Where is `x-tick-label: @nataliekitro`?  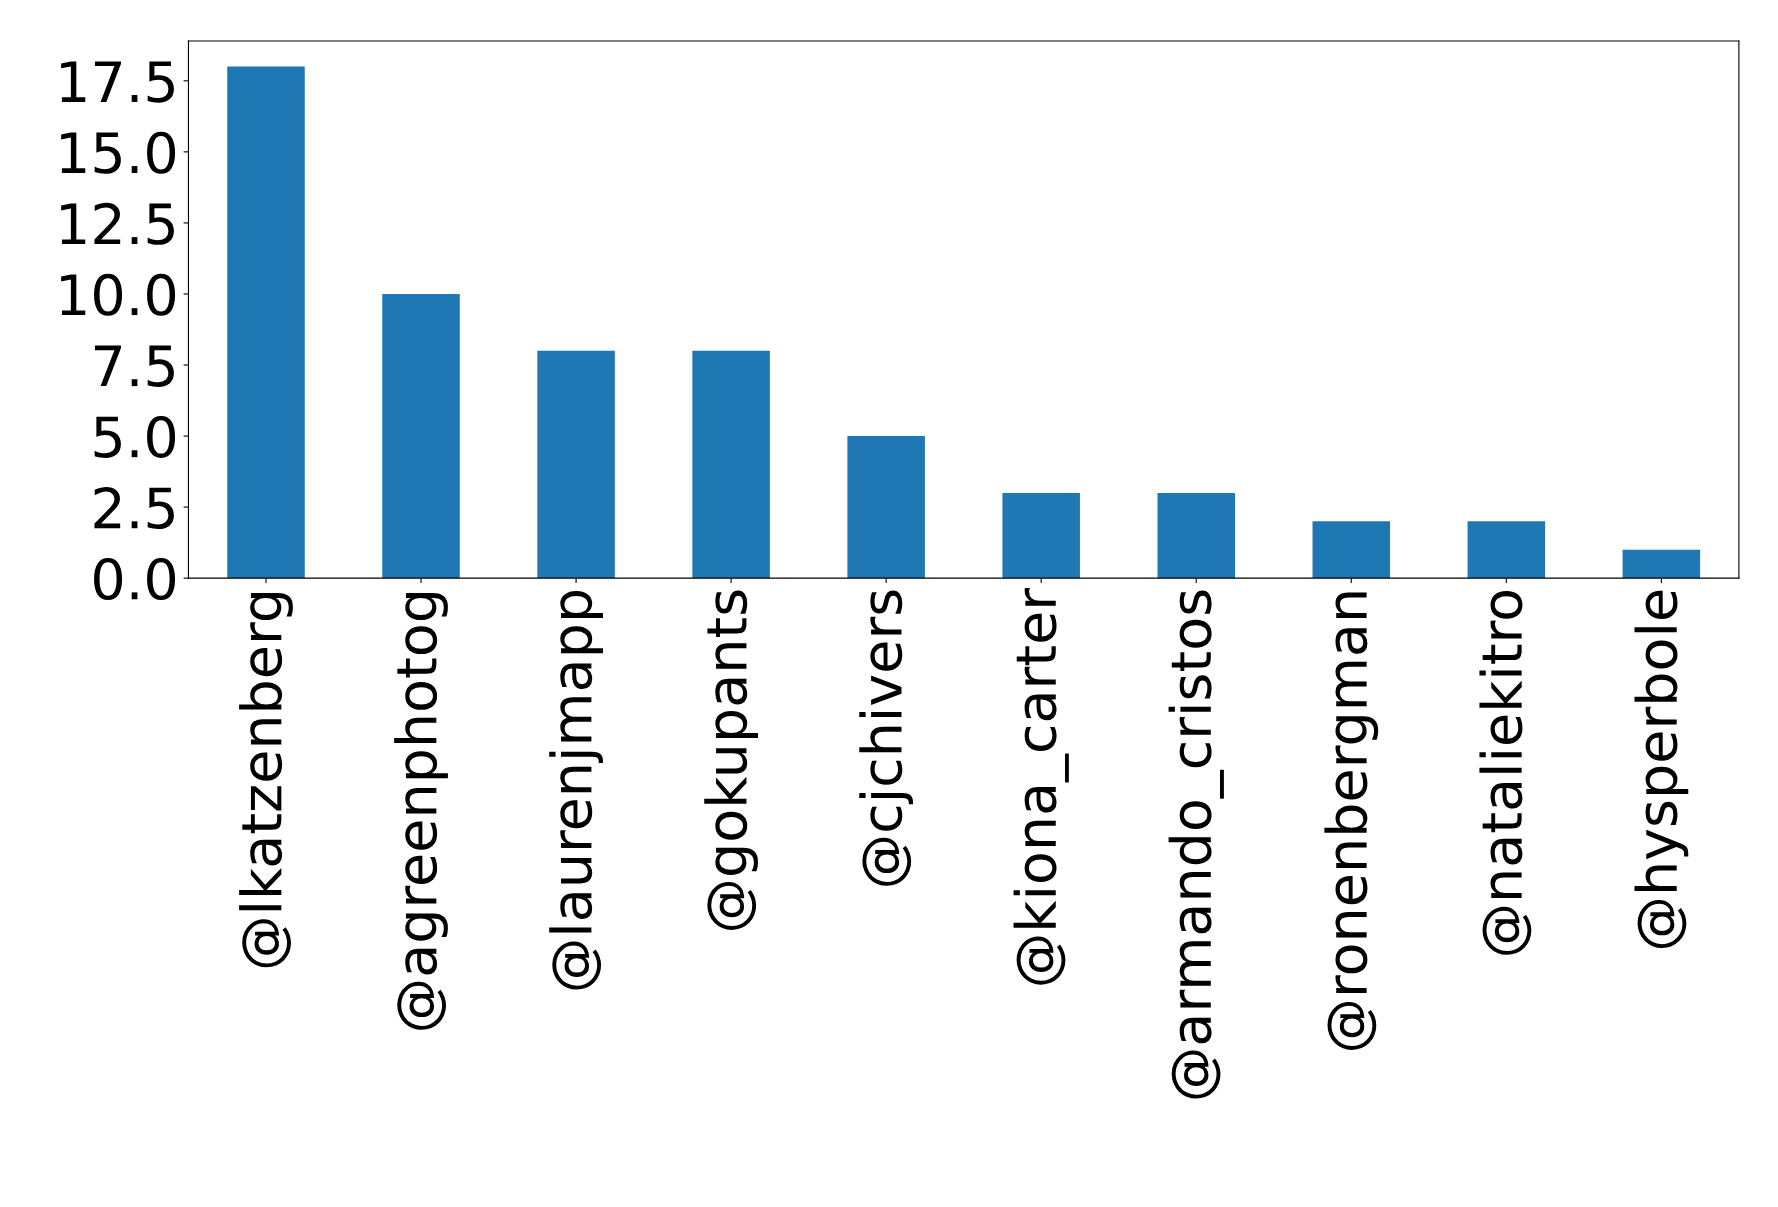
x-tick-label: @nataliekitro is located at coordinates (1505, 772).